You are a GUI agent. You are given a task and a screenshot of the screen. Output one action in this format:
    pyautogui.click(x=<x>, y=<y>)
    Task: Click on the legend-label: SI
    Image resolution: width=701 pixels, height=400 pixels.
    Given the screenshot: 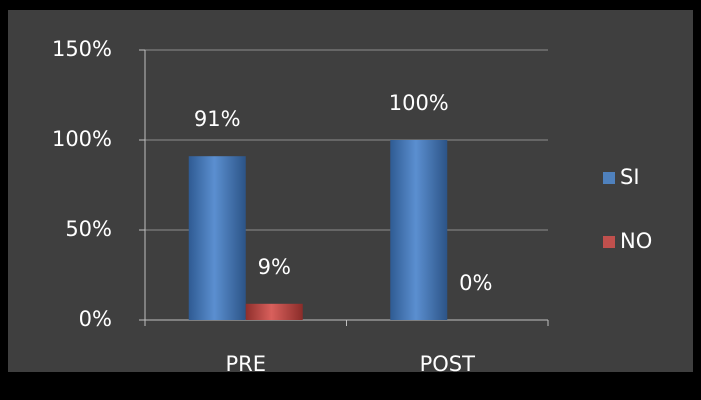 What is the action you would take?
    pyautogui.click(x=630, y=177)
    